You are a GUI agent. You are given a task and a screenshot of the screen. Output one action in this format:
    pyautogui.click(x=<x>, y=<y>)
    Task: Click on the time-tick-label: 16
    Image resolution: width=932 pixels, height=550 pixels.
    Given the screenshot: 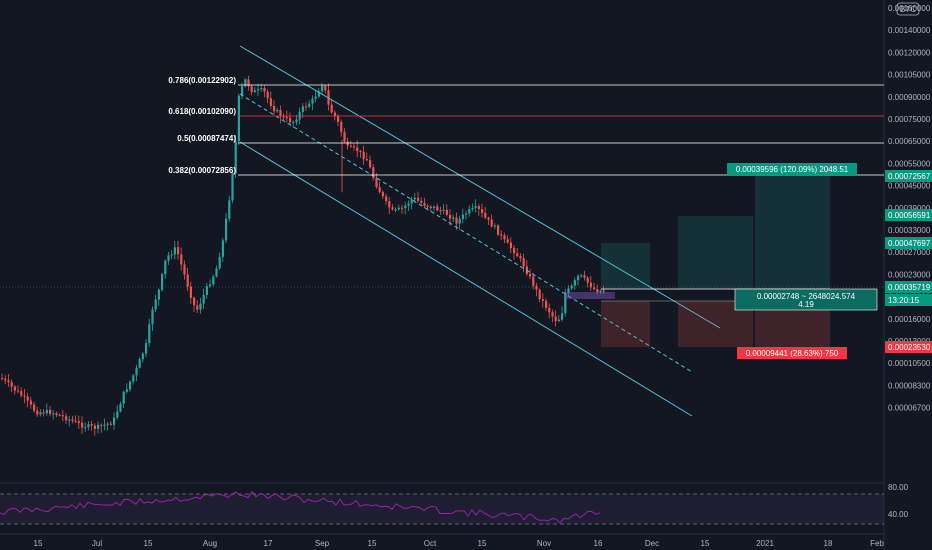 What is the action you would take?
    pyautogui.click(x=598, y=543)
    